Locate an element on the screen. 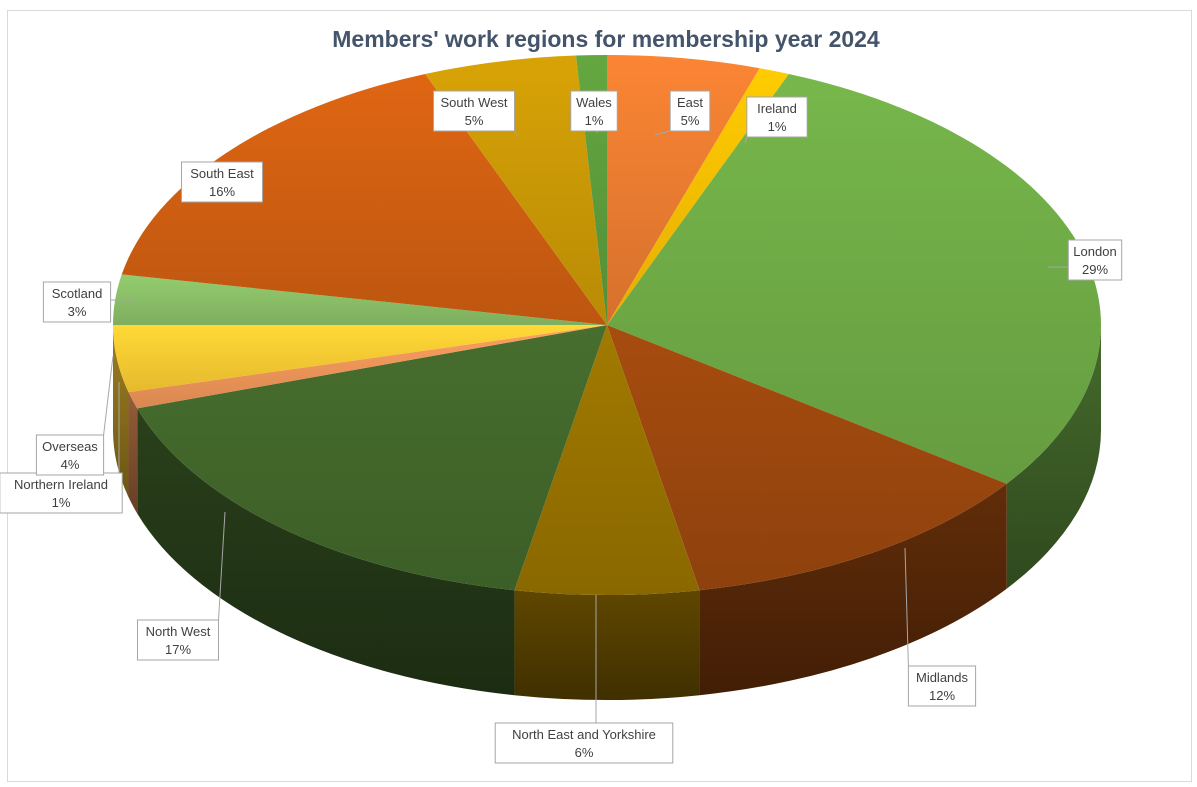 Image resolution: width=1197 pixels, height=787 pixels. label-value: 6% is located at coordinates (584, 752).